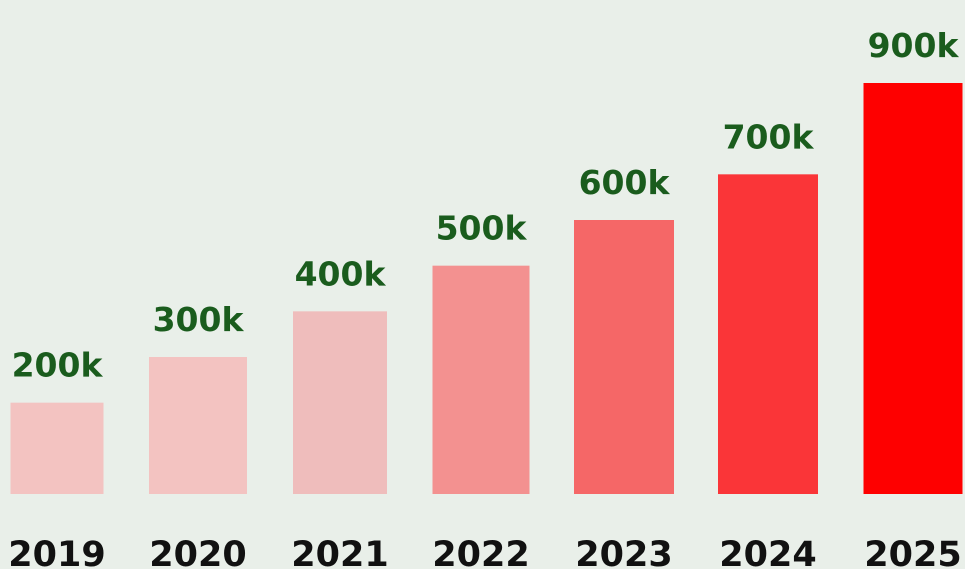  Describe the element at coordinates (482, 228) in the screenshot. I see `data-label-2022: 500k` at that location.